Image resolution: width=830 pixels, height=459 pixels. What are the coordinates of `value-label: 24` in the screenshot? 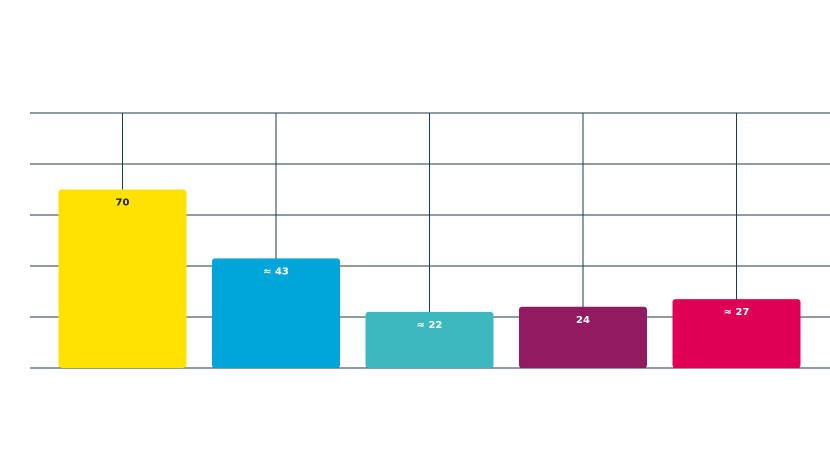 It's located at (583, 320).